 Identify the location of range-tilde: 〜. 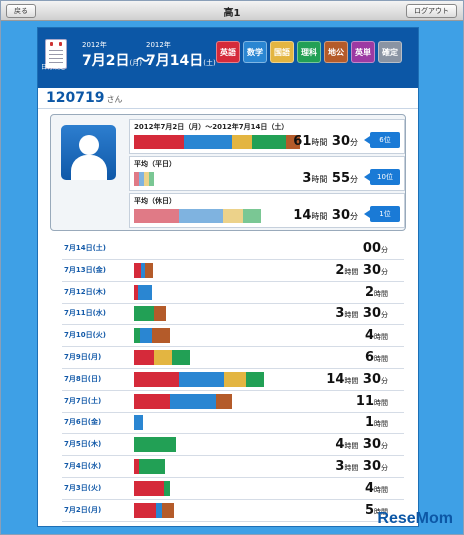
(143, 61).